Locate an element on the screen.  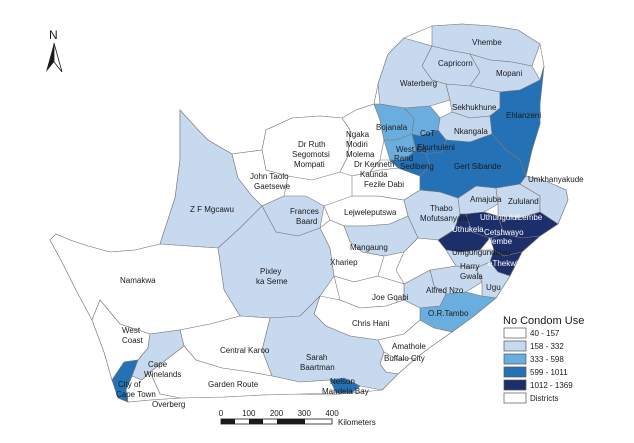
label-bojanala: Bojanala is located at coordinates (392, 127).